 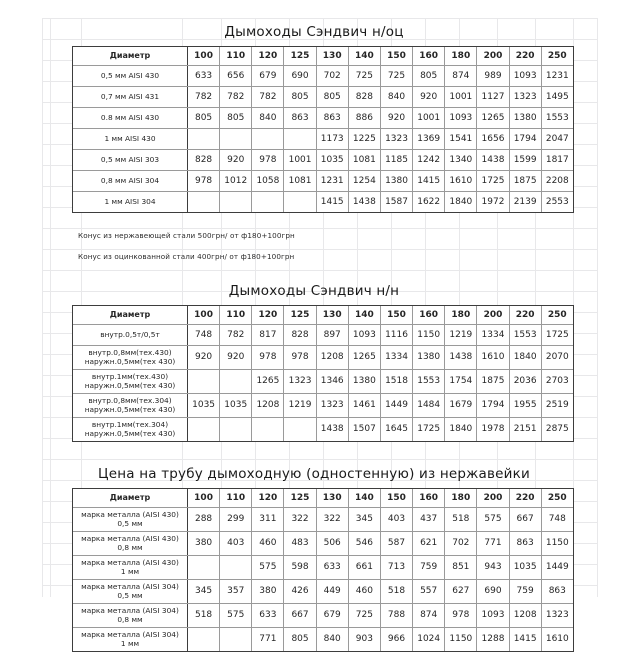 What do you see at coordinates (130, 519) in the screenshot?
I see `row-label: марка металла (AISI 430) 0,5 мм` at bounding box center [130, 519].